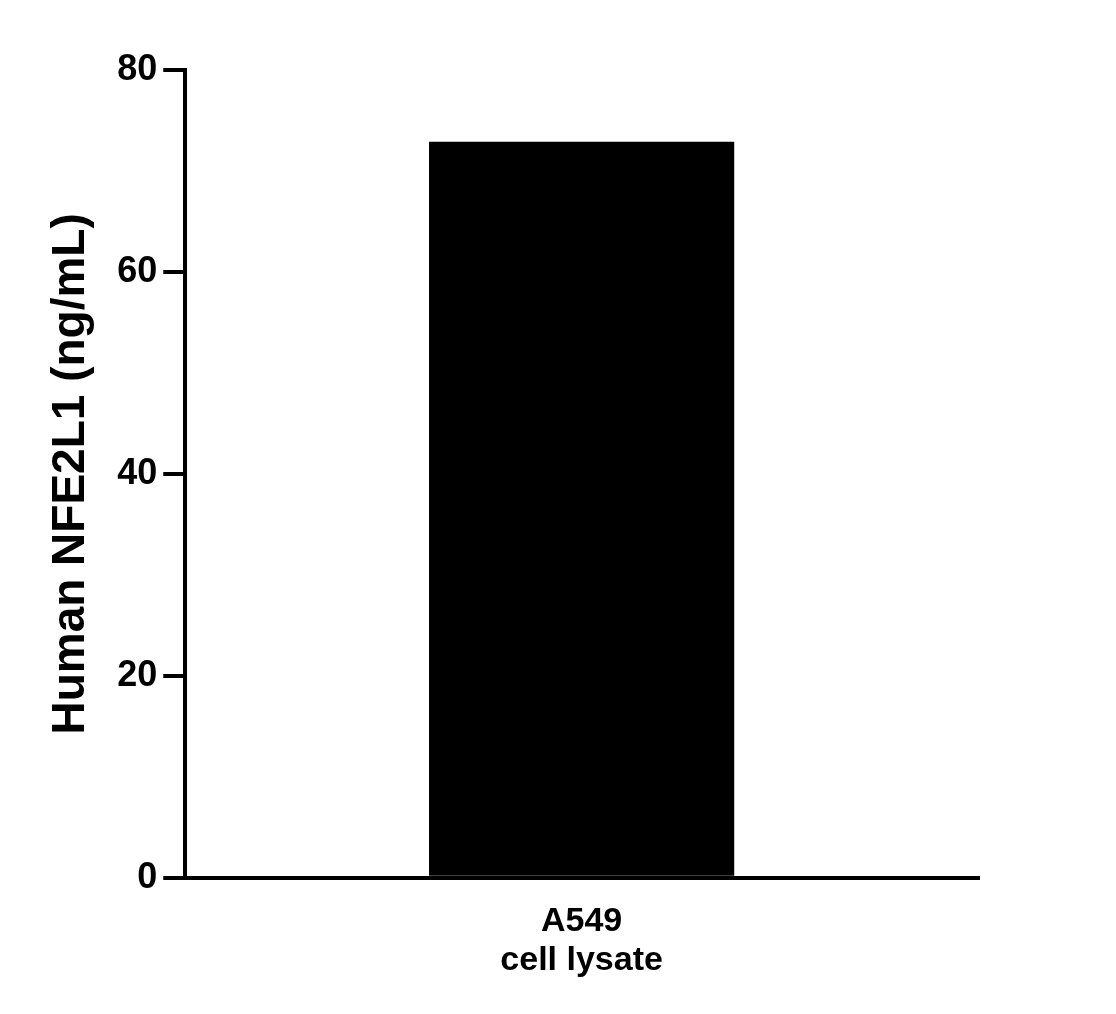 This screenshot has width=1116, height=1014. What do you see at coordinates (137, 471) in the screenshot?
I see `y-tick-label: 40` at bounding box center [137, 471].